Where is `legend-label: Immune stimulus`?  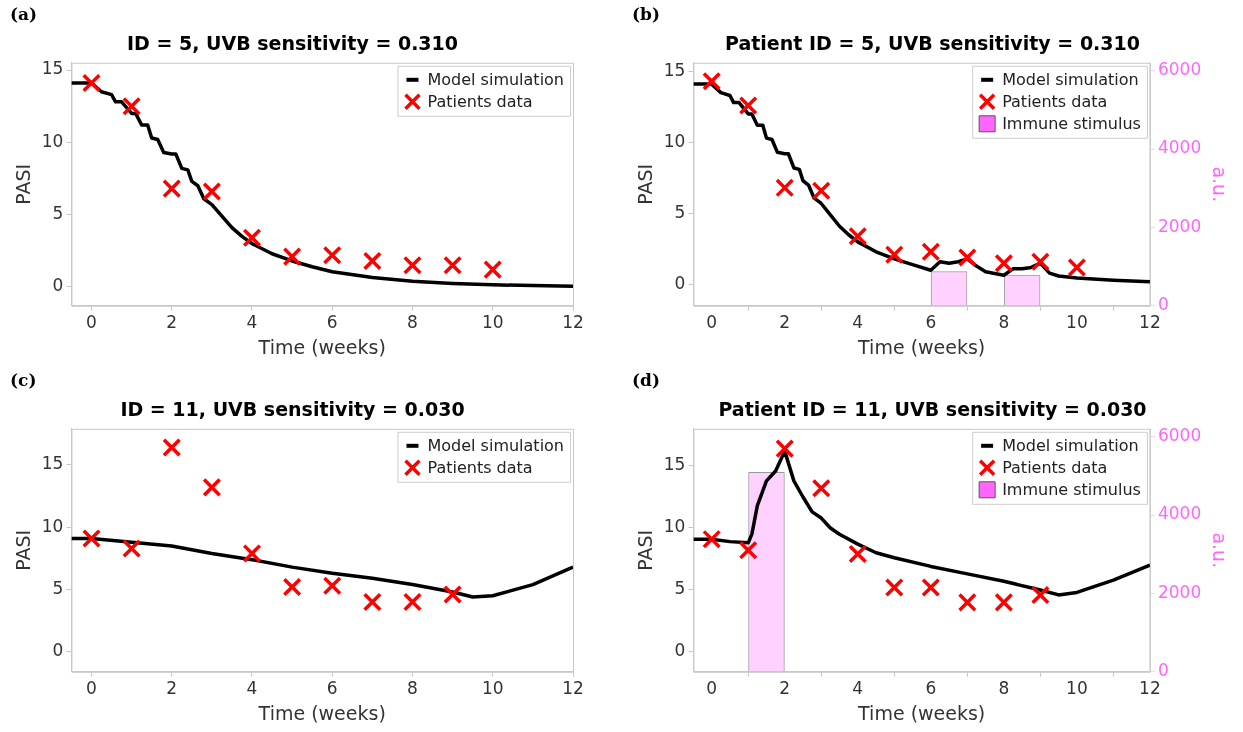
legend-label: Immune stimulus is located at coordinates (1071, 489).